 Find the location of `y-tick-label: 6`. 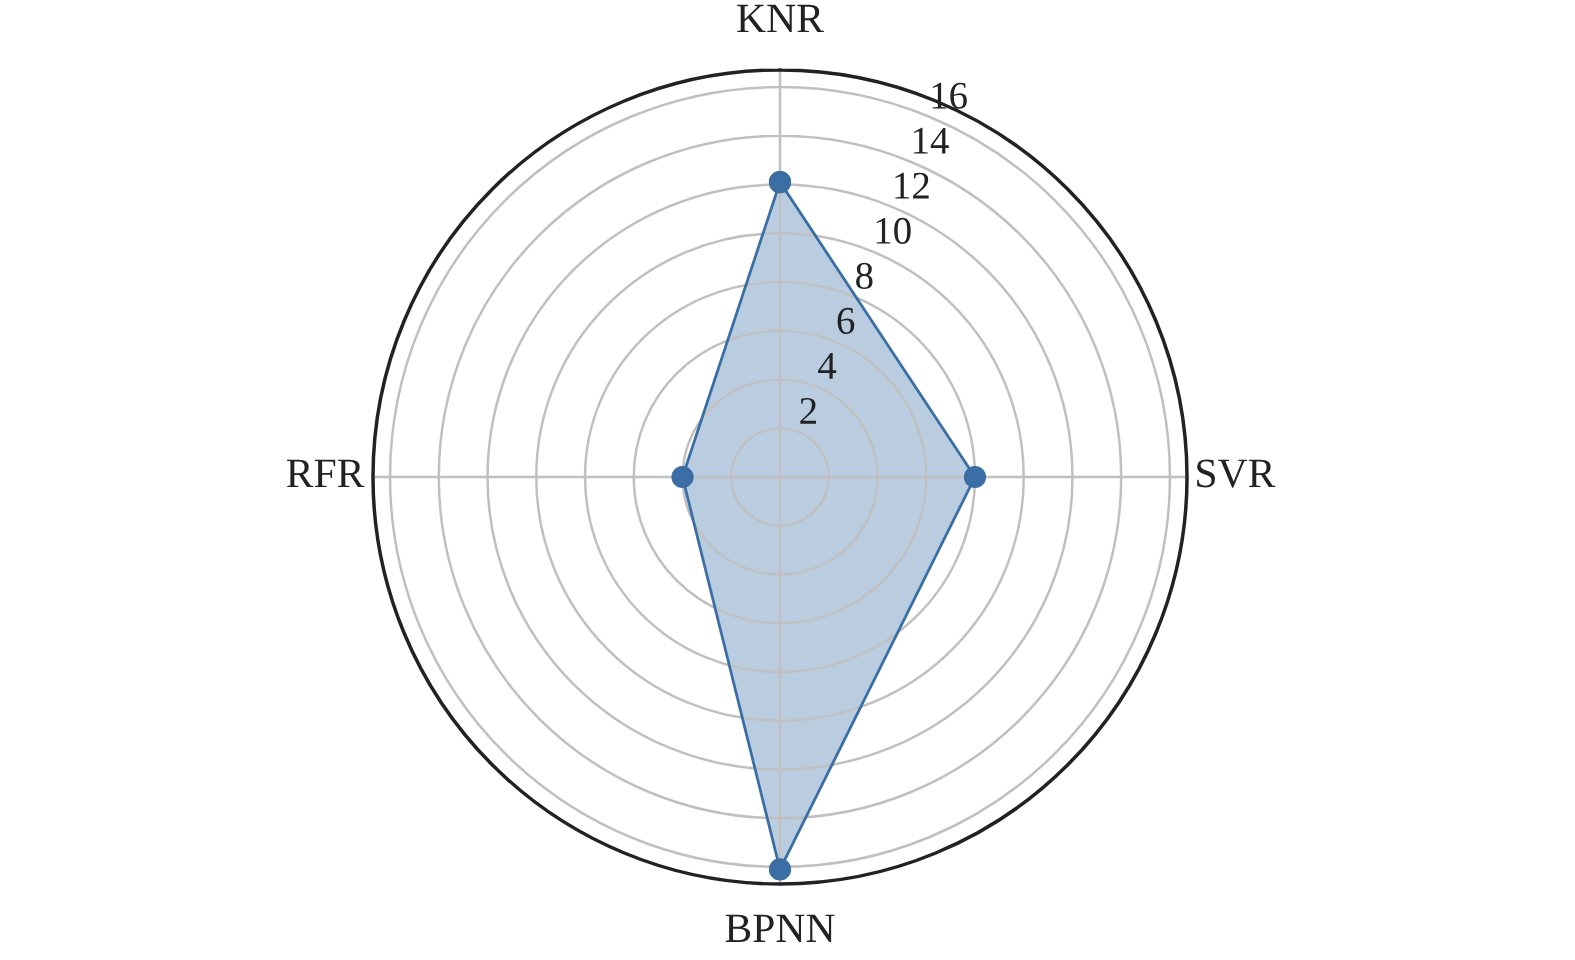

y-tick-label: 6 is located at coordinates (846, 320).